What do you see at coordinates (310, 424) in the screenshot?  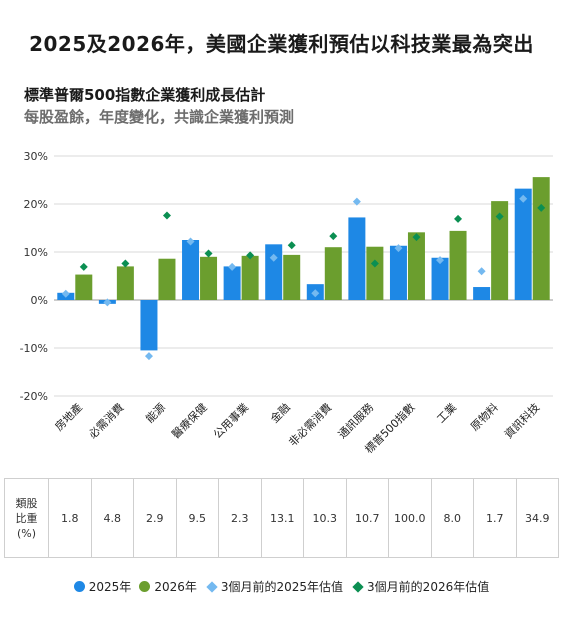 I see `x-tick-label: 非必需消費` at bounding box center [310, 424].